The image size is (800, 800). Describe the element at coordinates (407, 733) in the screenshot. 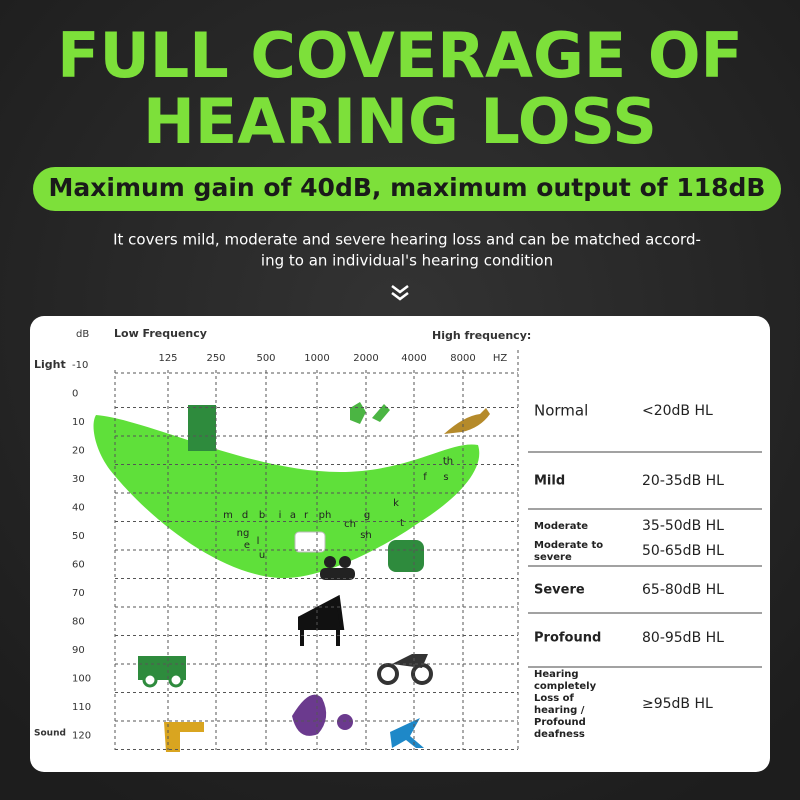

I see `airplane-icon` at that location.